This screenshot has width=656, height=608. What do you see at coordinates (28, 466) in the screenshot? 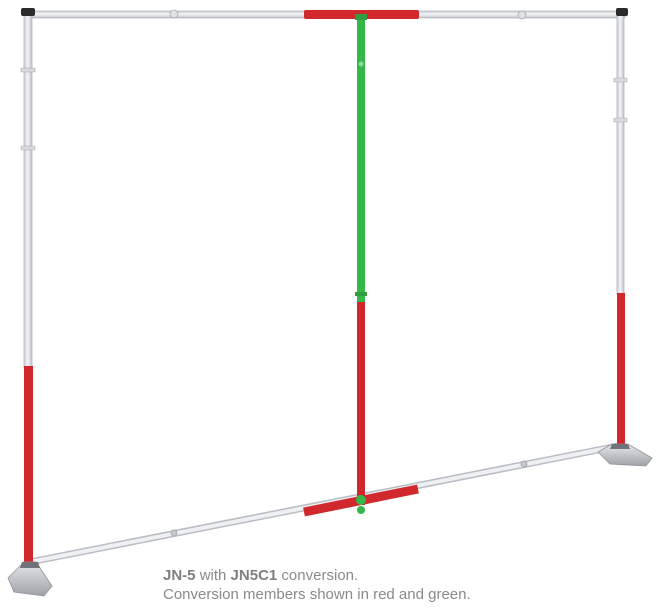
I see `left-conversion-upright-red` at bounding box center [28, 466].